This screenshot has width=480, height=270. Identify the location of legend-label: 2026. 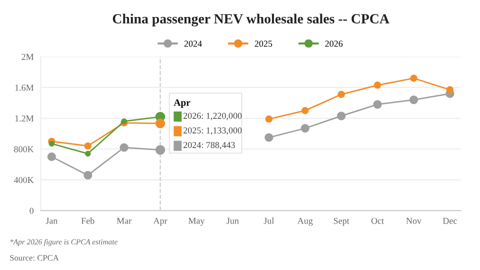
(334, 43).